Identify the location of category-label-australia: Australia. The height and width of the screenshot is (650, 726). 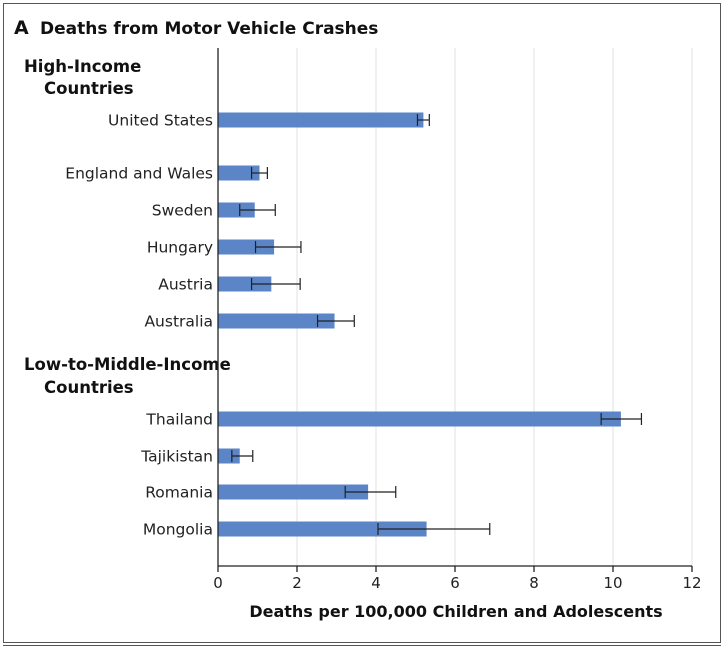
(178, 322).